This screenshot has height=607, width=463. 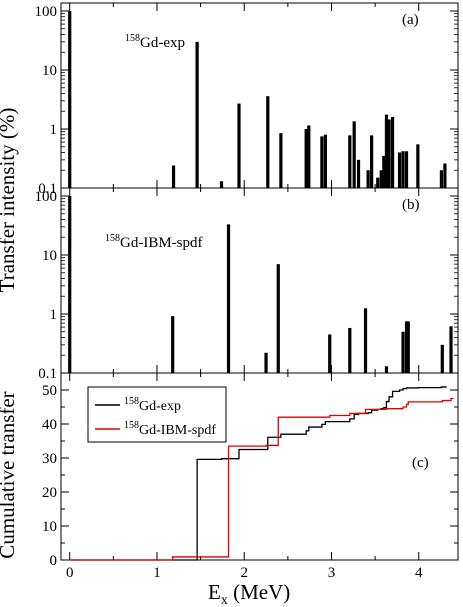 I want to click on dataset-annotation: 158Gd-IBM-spdf, so click(x=154, y=242).